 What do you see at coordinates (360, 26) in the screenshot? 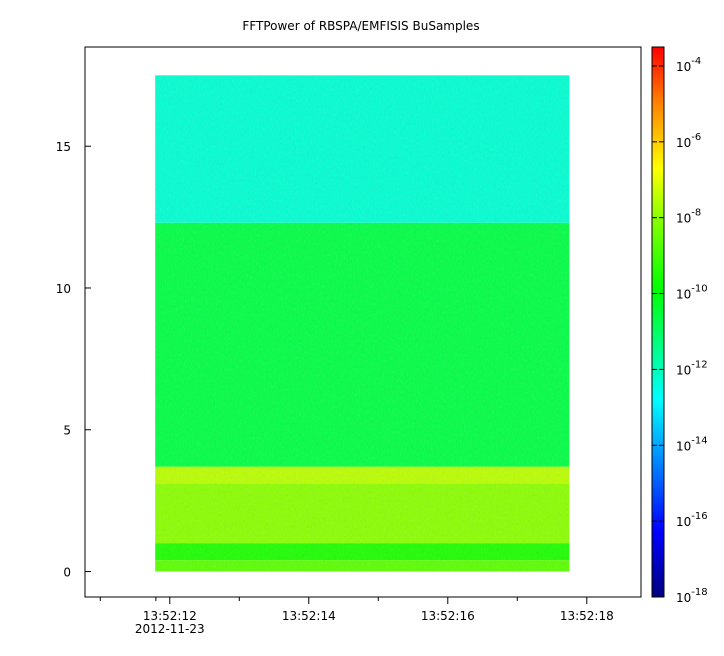
I see `chart-title: FFTPower of RBSPA/EMFISIS BuSamples` at bounding box center [360, 26].